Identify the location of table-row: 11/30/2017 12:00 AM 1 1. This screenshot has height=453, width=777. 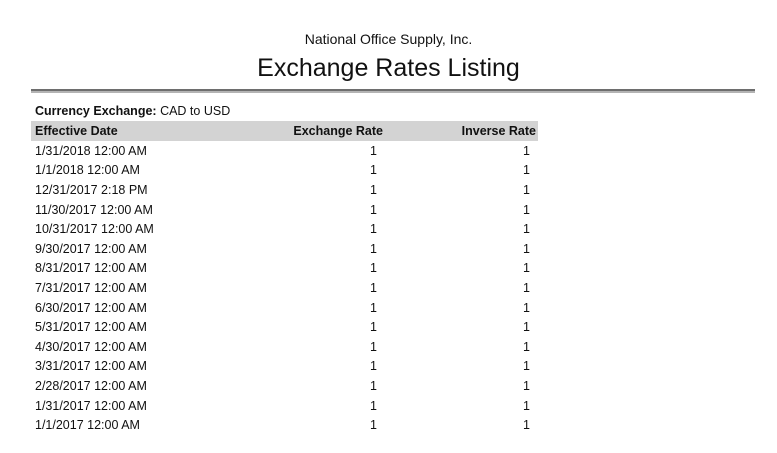
(284, 210).